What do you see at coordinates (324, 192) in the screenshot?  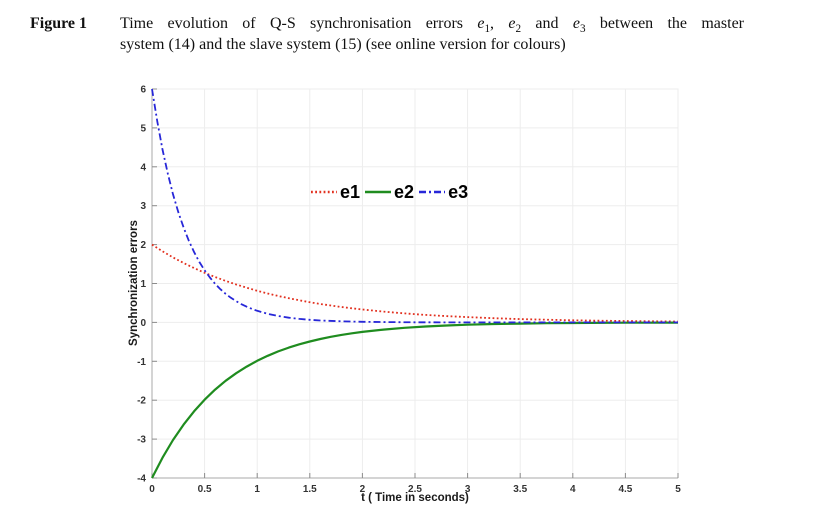 I see `legend-line-sample-e1` at bounding box center [324, 192].